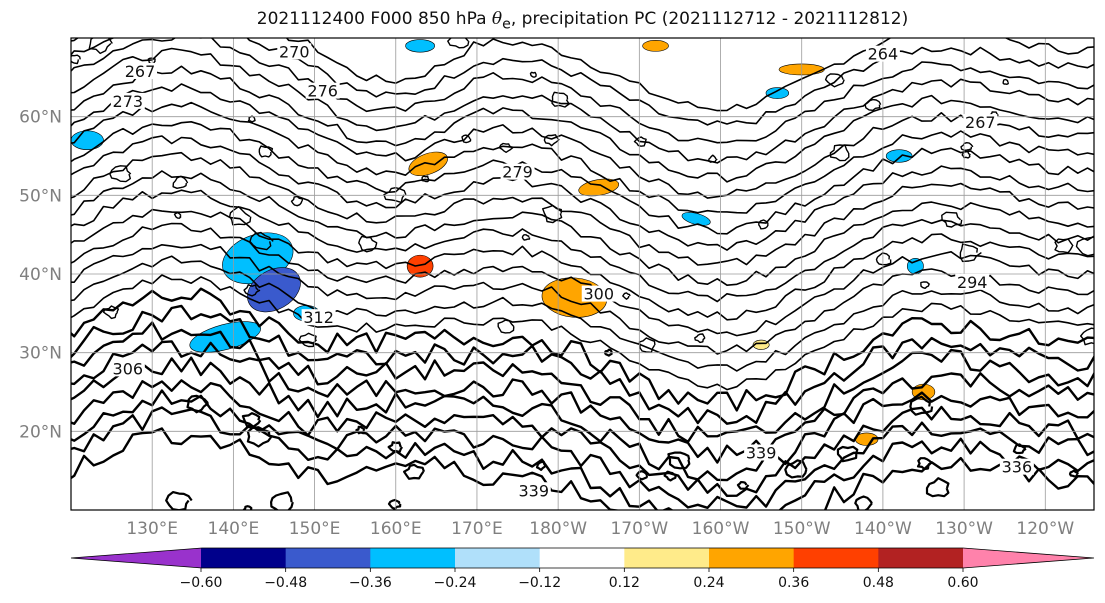 The height and width of the screenshot is (603, 1105). Describe the element at coordinates (878, 583) in the screenshot. I see `colorbar-tick-label: 0.48` at that location.